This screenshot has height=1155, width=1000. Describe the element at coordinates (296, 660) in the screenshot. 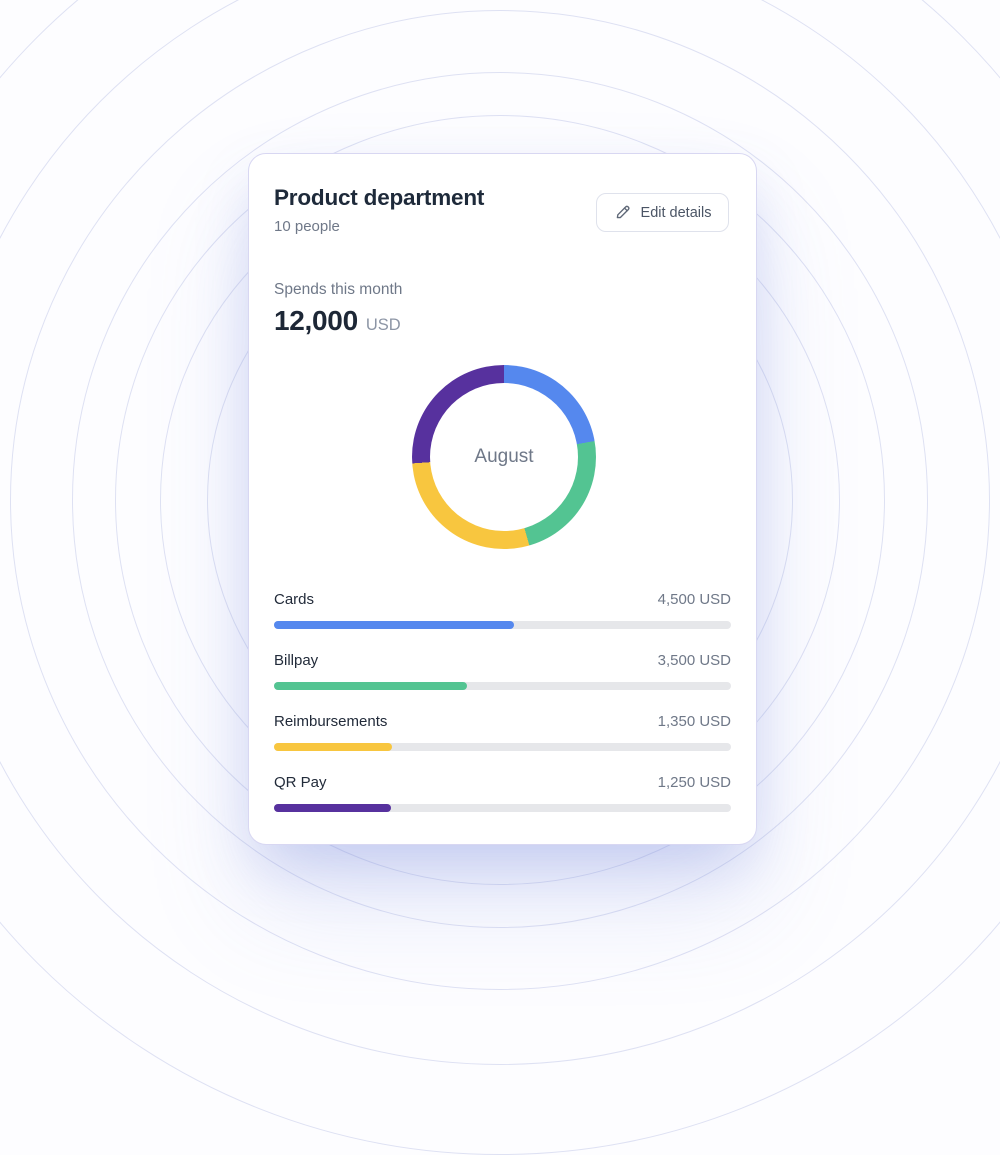

I see `category-label: Billpay` at that location.